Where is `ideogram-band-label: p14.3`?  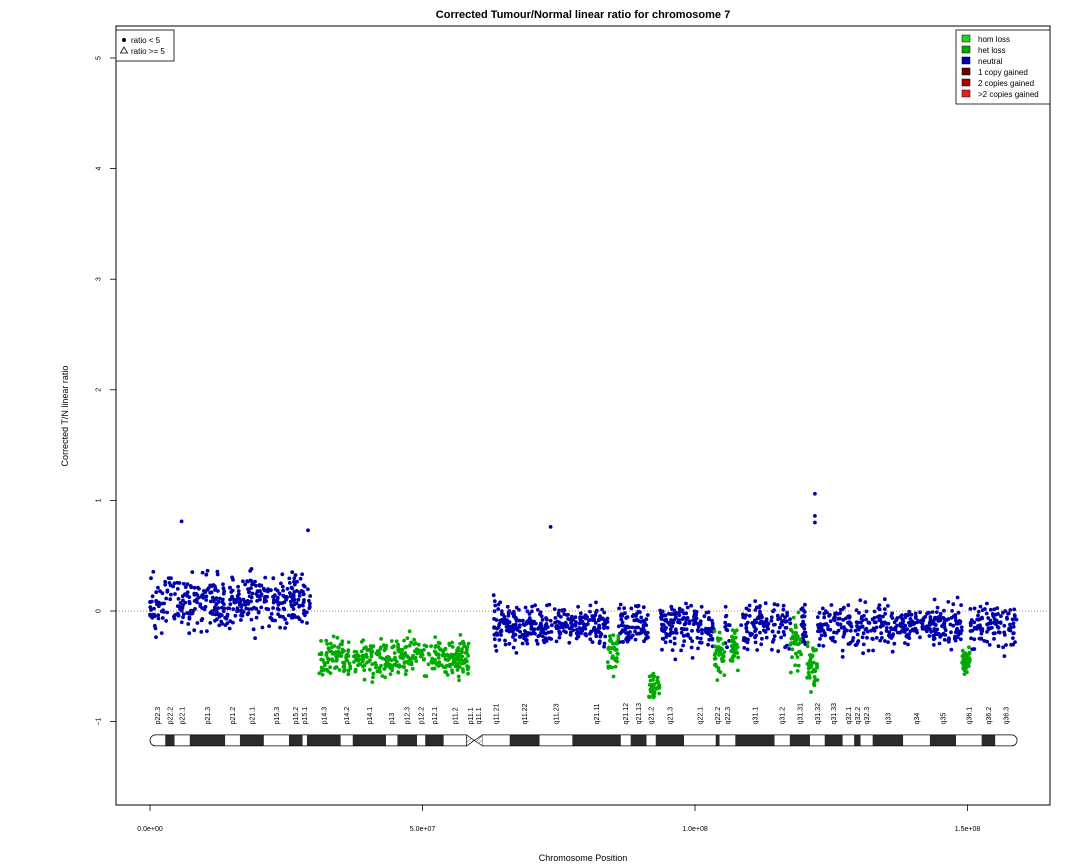
ideogram-band-label: p14.3 is located at coordinates (324, 716).